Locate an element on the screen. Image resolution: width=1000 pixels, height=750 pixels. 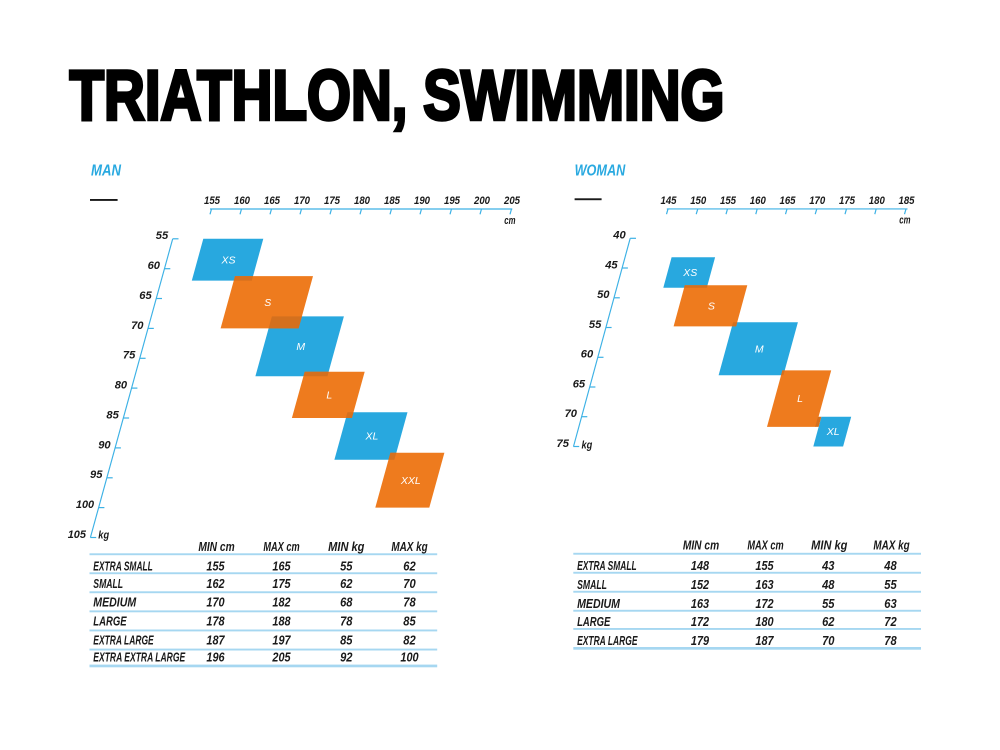
svg-text: 80 is located at coordinates (121, 386).